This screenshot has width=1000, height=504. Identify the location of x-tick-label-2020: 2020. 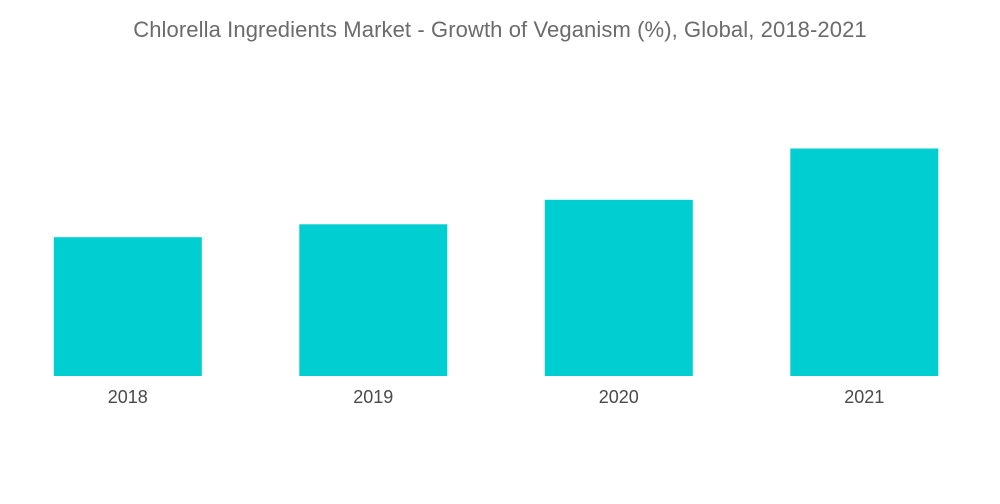
(619, 397).